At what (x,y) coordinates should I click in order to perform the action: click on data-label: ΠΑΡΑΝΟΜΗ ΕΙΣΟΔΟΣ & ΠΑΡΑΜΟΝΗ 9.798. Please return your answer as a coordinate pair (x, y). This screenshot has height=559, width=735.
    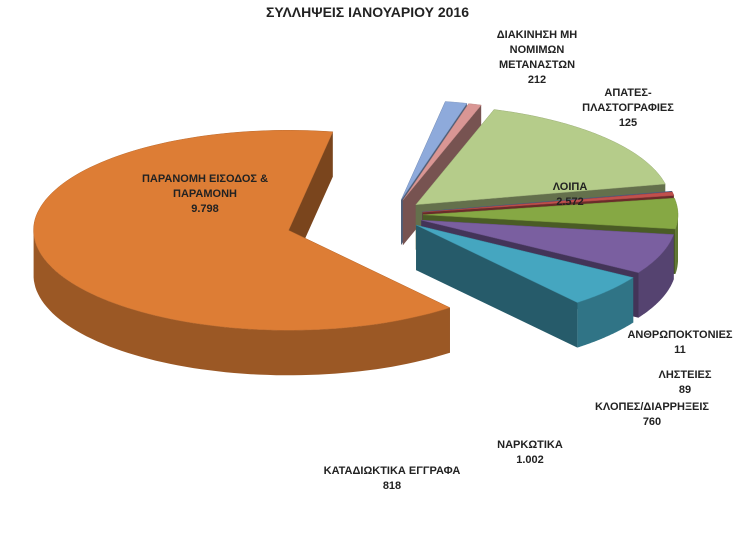
    Looking at the image, I should click on (205, 194).